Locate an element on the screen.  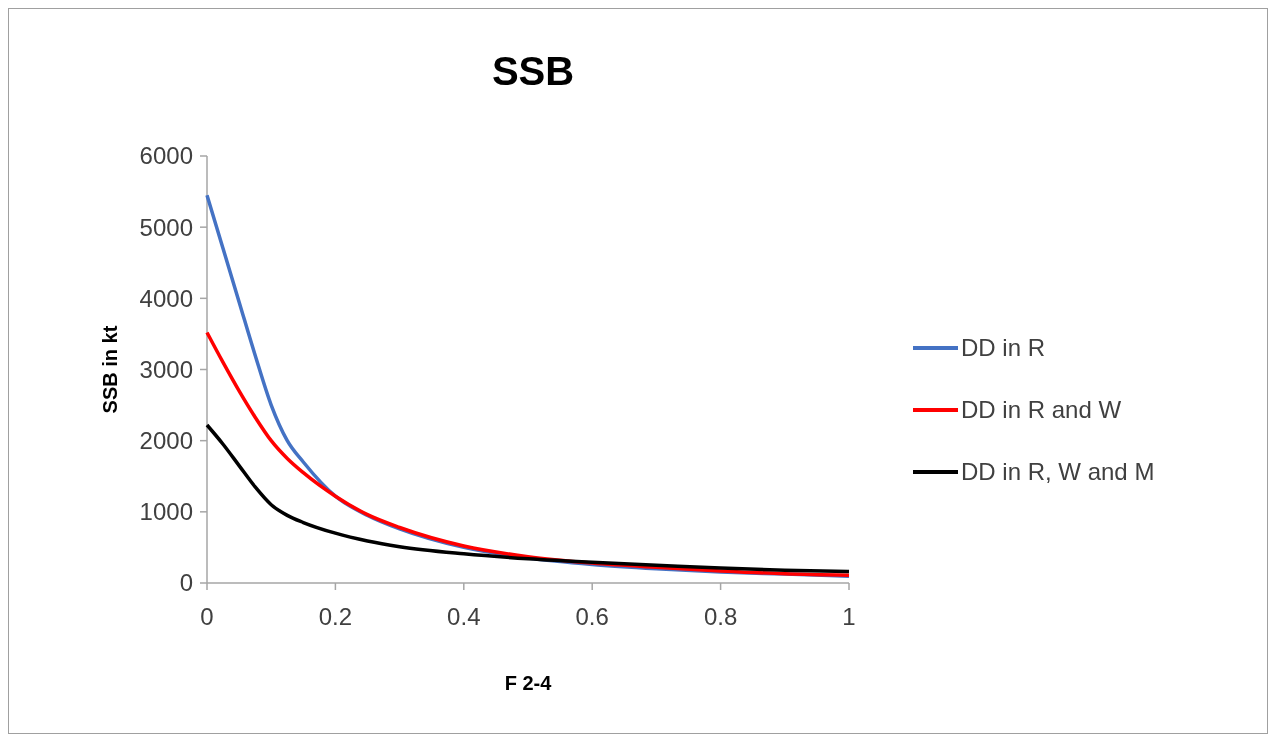
legend-label: DD in R and W is located at coordinates (1041, 410).